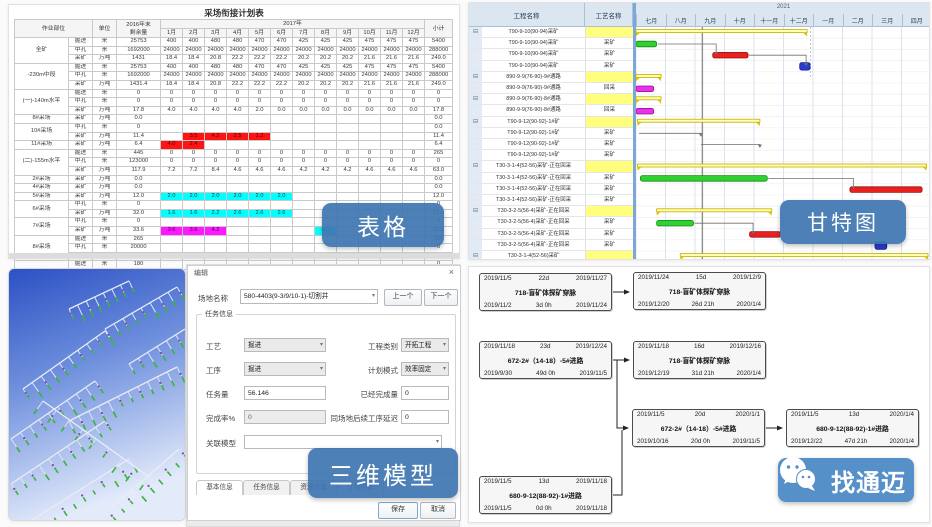 This screenshot has width=932, height=527. I want to click on gantt-chart-area, so click(783, 143).